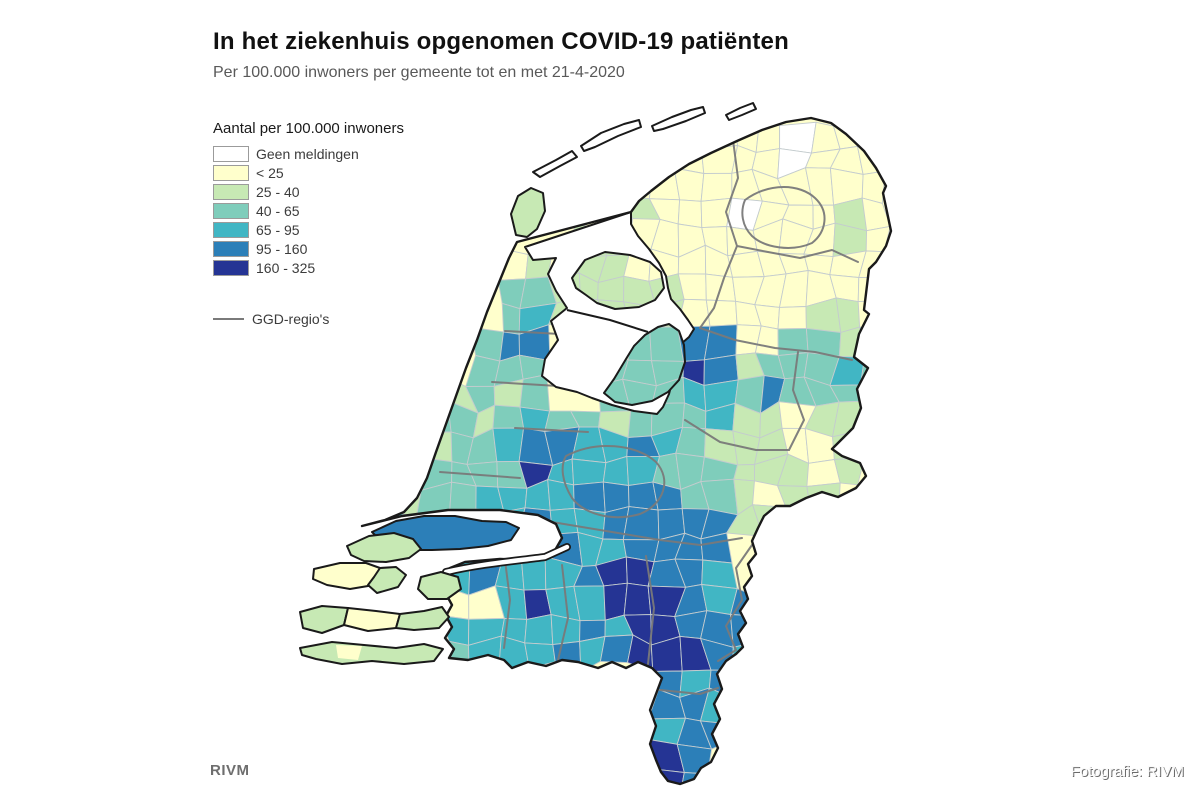 Image resolution: width=1200 pixels, height=800 pixels. I want to click on legend-label: 95 - 160, so click(282, 248).